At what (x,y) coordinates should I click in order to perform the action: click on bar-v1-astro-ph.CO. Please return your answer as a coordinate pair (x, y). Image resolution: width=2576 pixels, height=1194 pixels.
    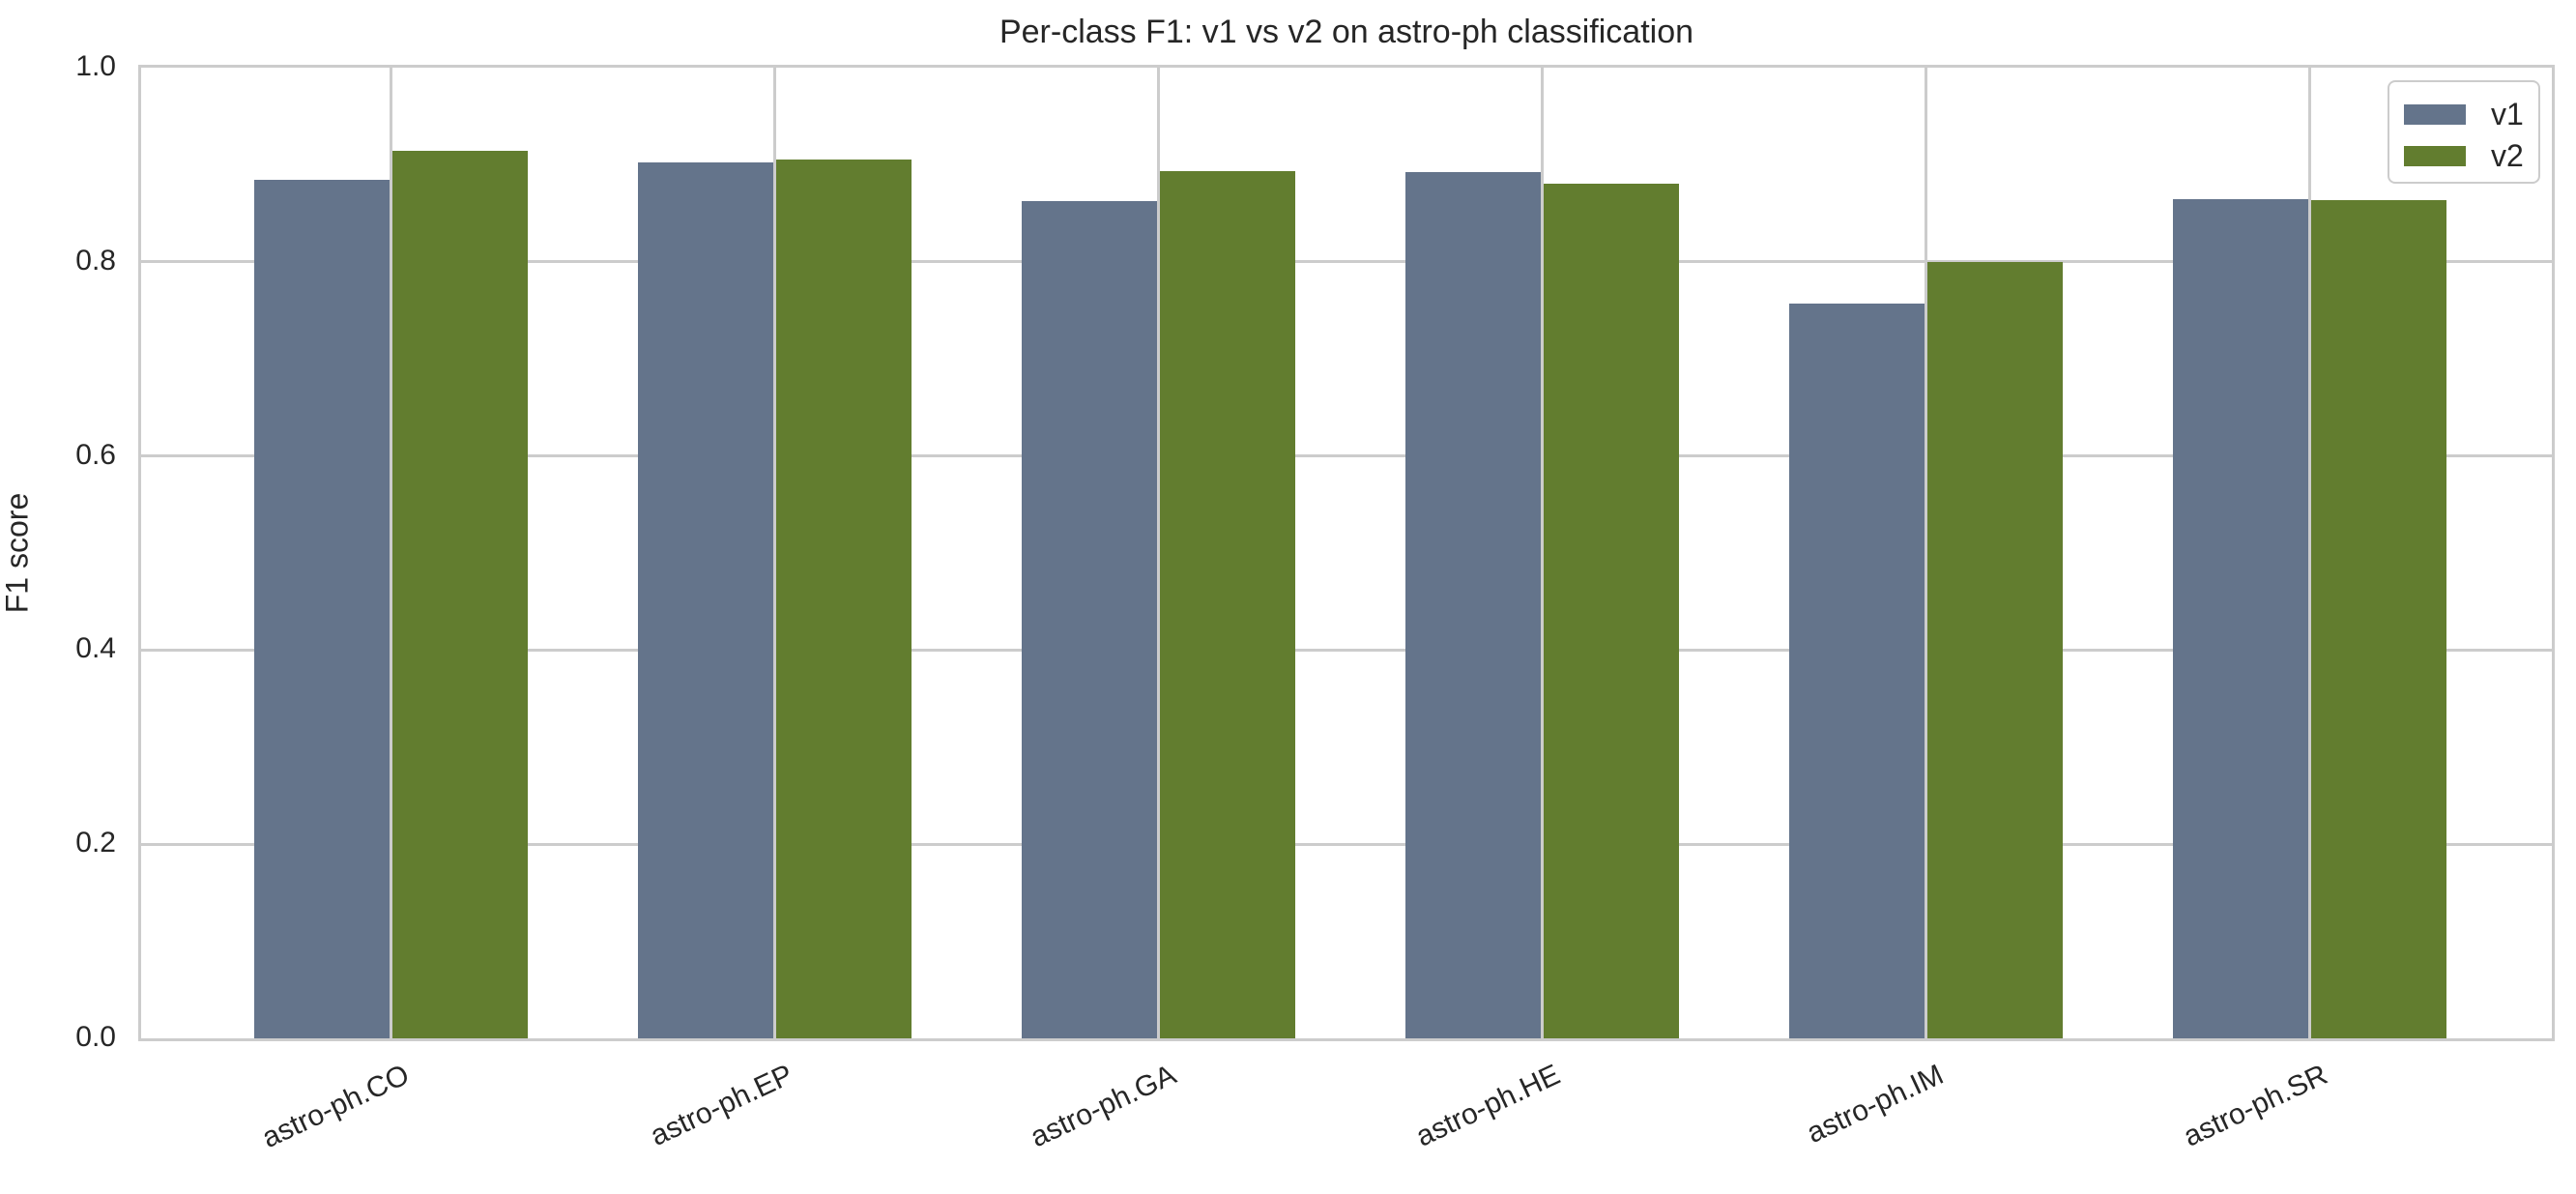
    Looking at the image, I should click on (321, 609).